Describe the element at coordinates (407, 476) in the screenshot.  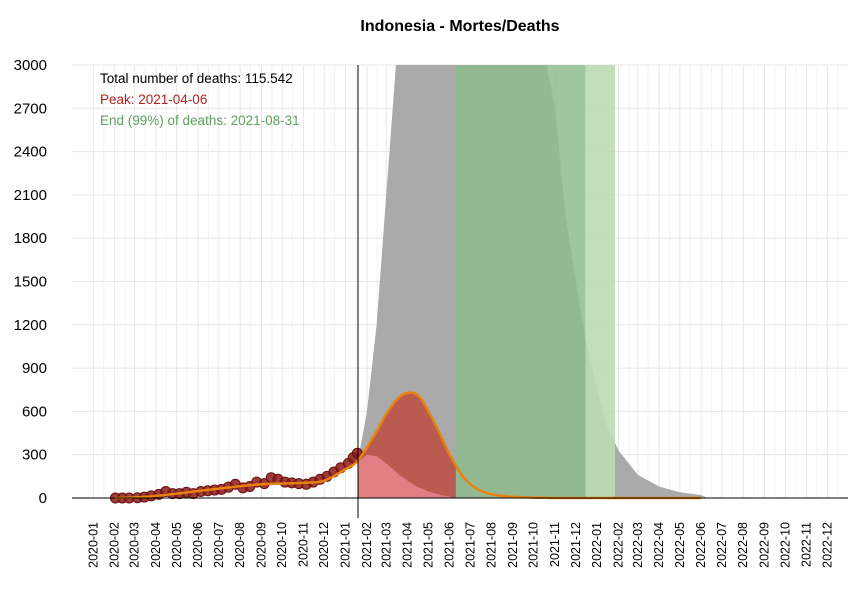
I see `forecast-lower-area` at that location.